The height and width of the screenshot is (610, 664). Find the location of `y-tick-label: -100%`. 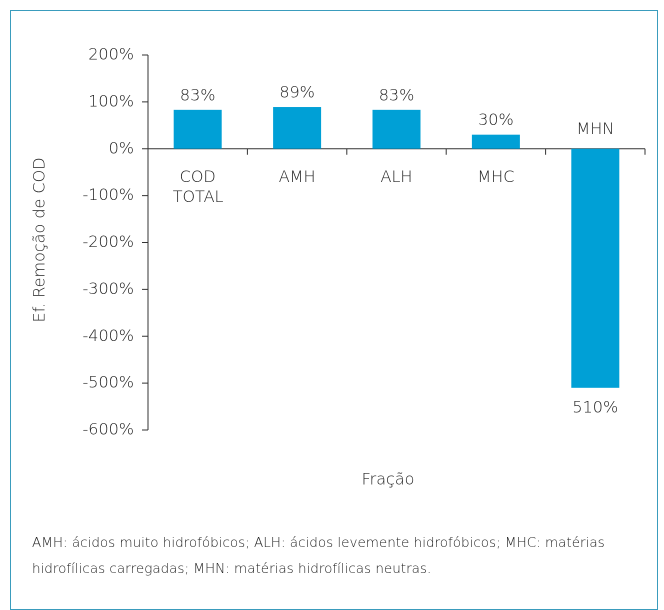

y-tick-label: -100% is located at coordinates (108, 194).